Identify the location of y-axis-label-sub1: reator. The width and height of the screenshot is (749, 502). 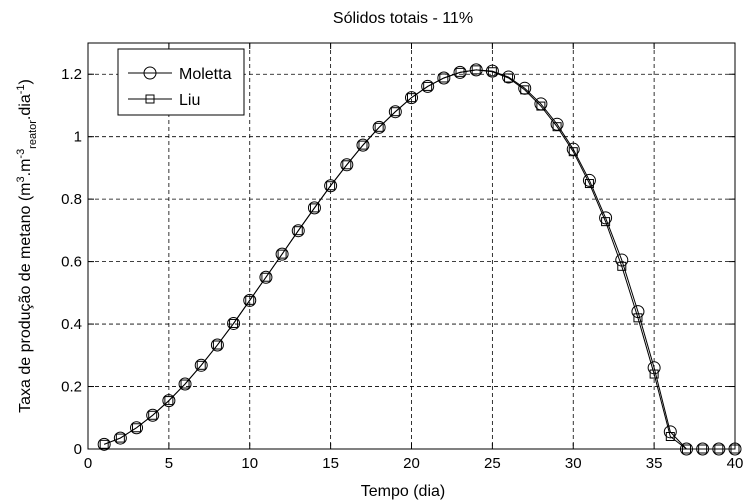
(33, 134).